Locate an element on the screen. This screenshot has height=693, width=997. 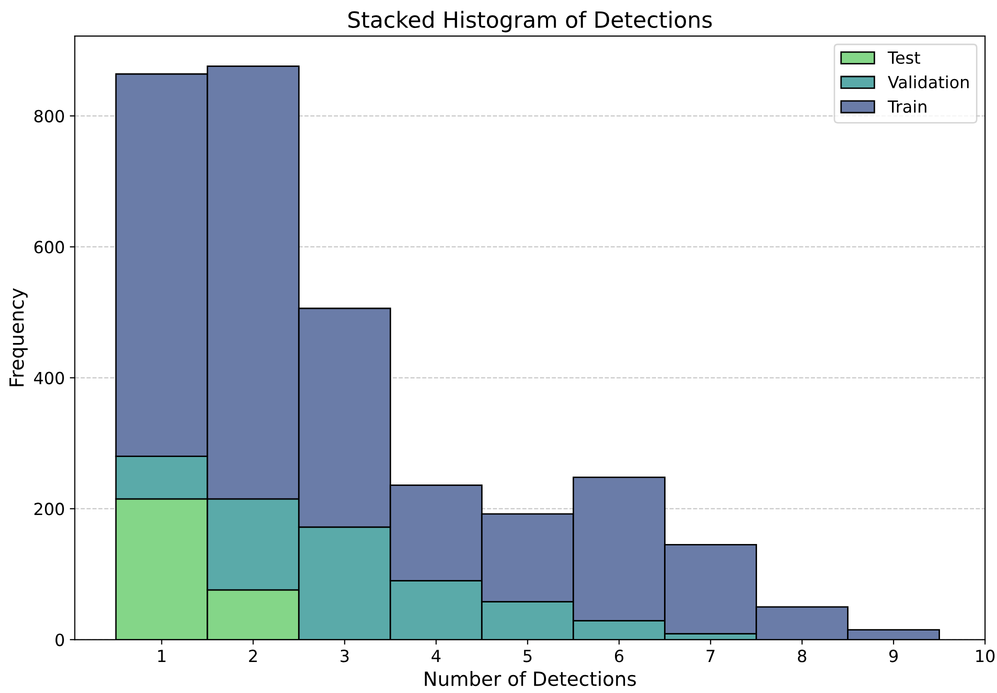
legend-label: Test is located at coordinates (904, 58).